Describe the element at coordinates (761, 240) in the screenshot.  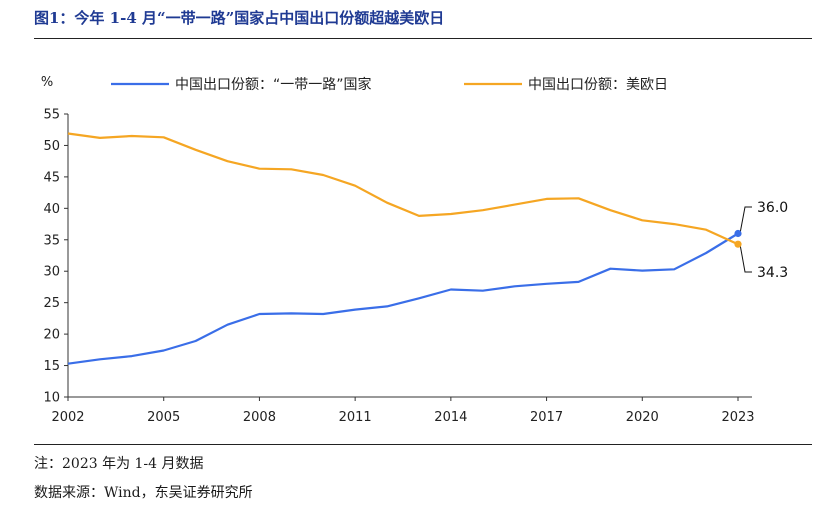
I see `annotation-markers: 36.0 34.3` at that location.